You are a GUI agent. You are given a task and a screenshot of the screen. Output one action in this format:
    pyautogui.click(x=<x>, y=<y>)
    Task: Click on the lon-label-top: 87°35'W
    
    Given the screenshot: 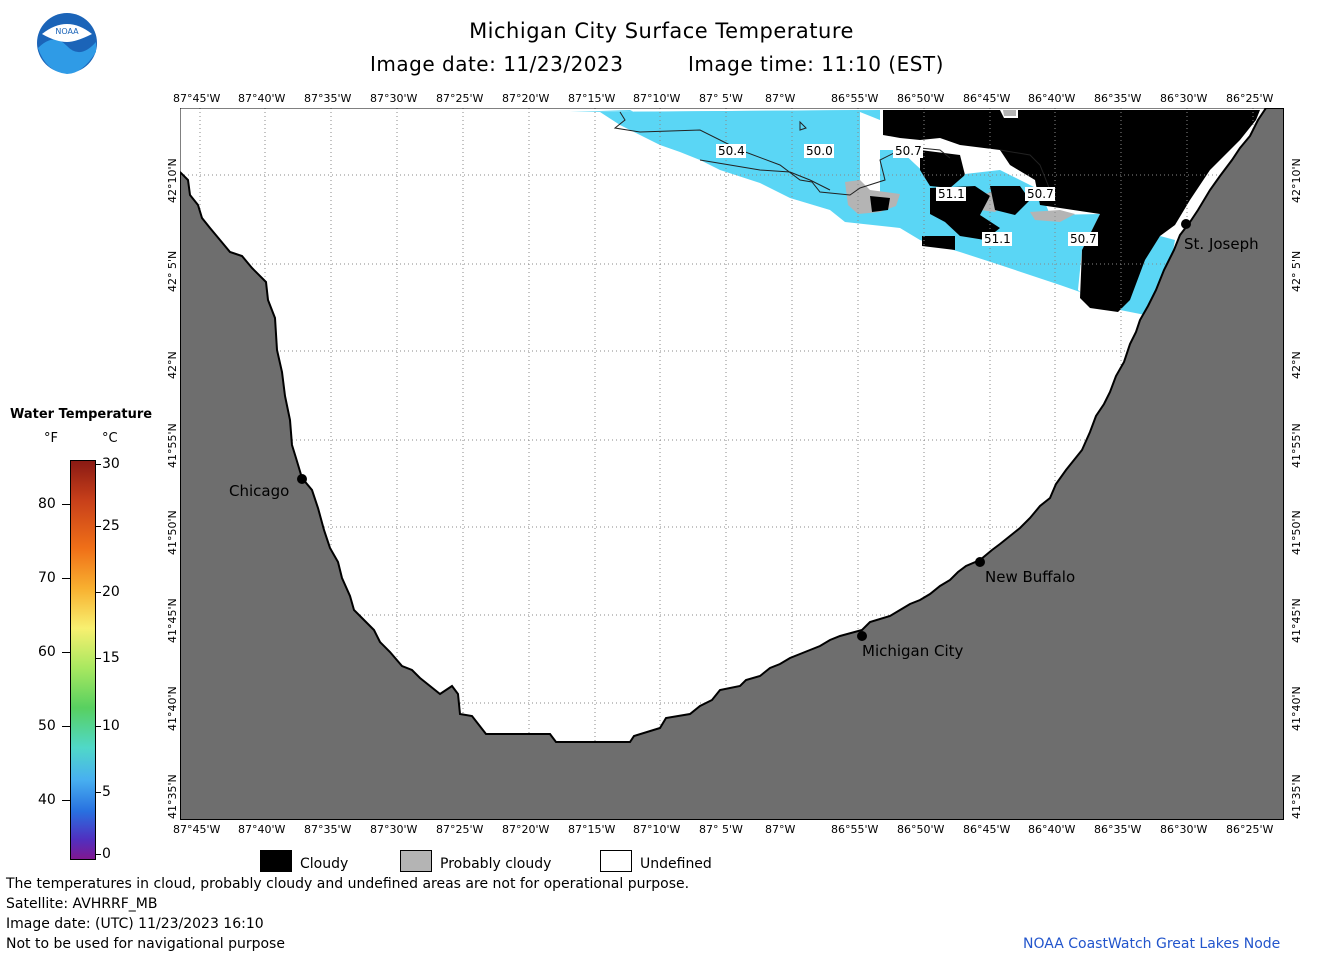 What is the action you would take?
    pyautogui.click(x=328, y=98)
    